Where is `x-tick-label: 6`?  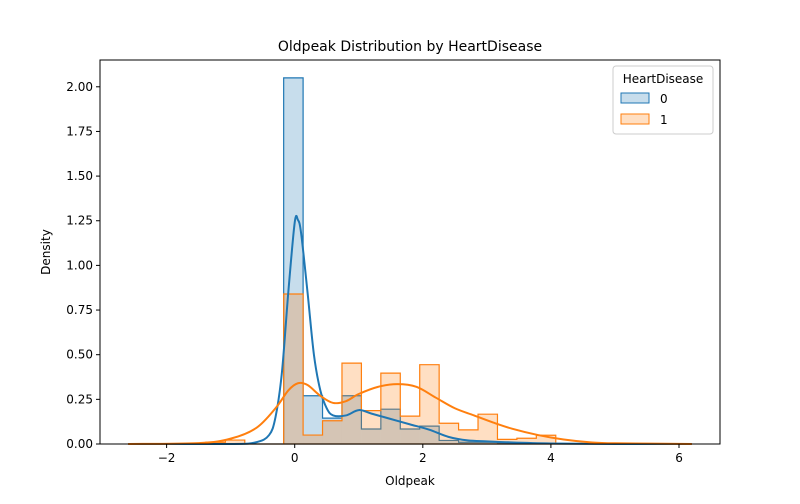 x-tick-label: 6 is located at coordinates (679, 458).